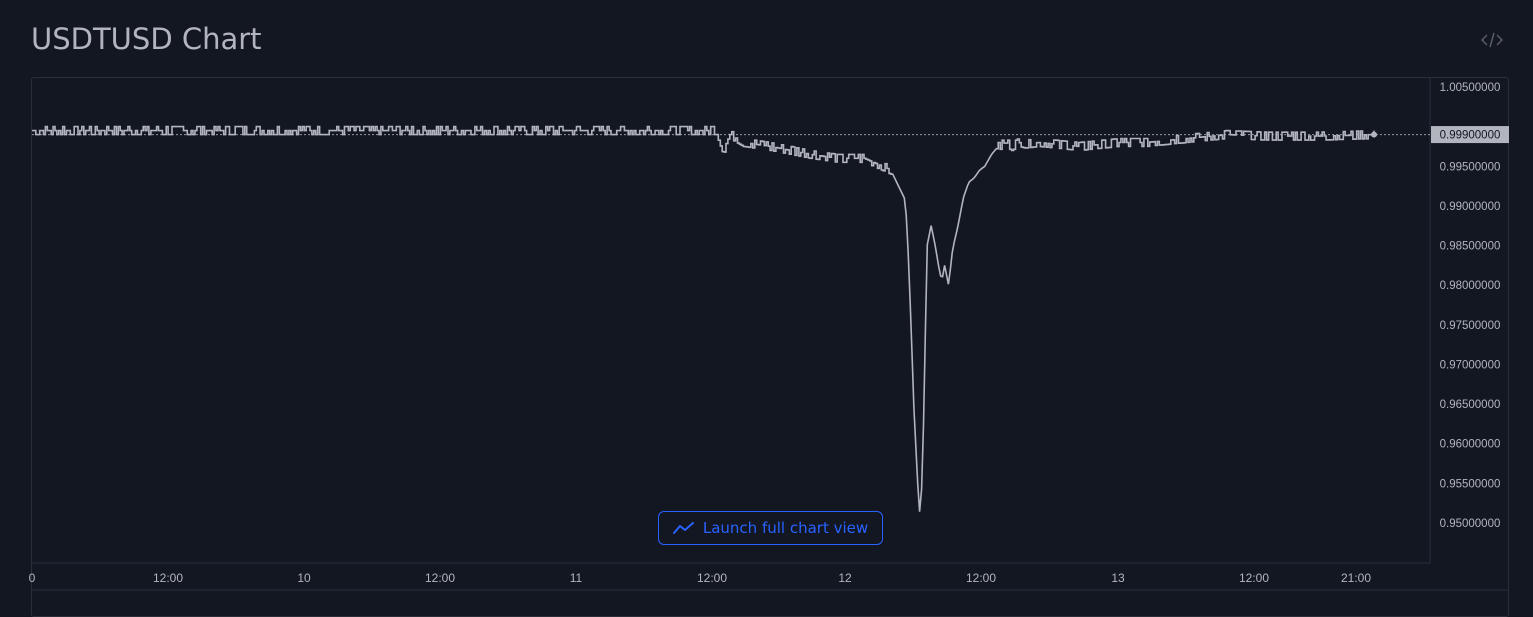 This screenshot has width=1533, height=617. I want to click on y-tick-label: 0.98000000, so click(1470, 286).